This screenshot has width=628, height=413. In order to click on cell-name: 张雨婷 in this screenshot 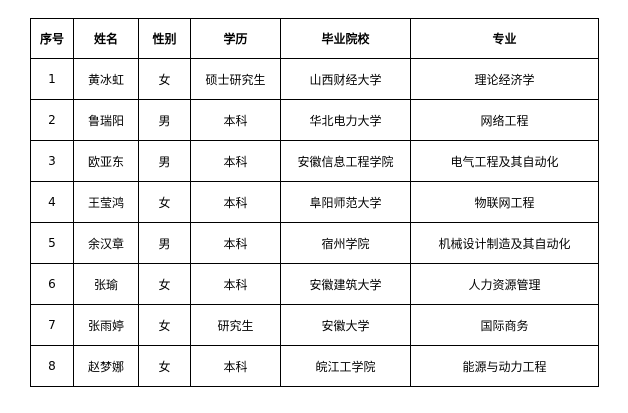, I will do `click(106, 325)`.